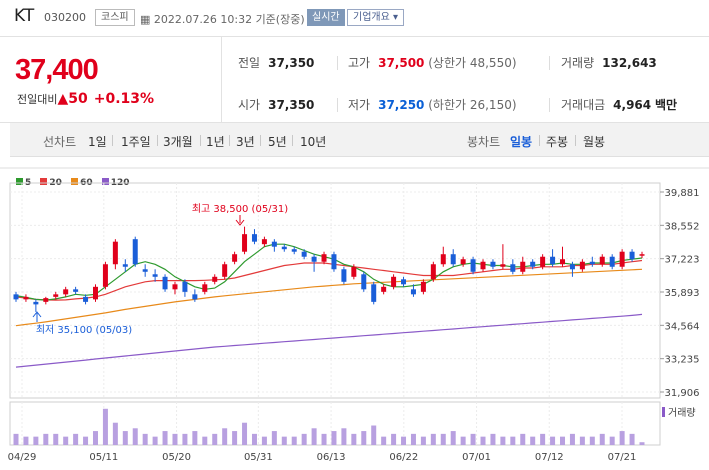 The image size is (709, 470). What do you see at coordinates (682, 193) in the screenshot?
I see `y-tick-label: 39,881` at bounding box center [682, 193].